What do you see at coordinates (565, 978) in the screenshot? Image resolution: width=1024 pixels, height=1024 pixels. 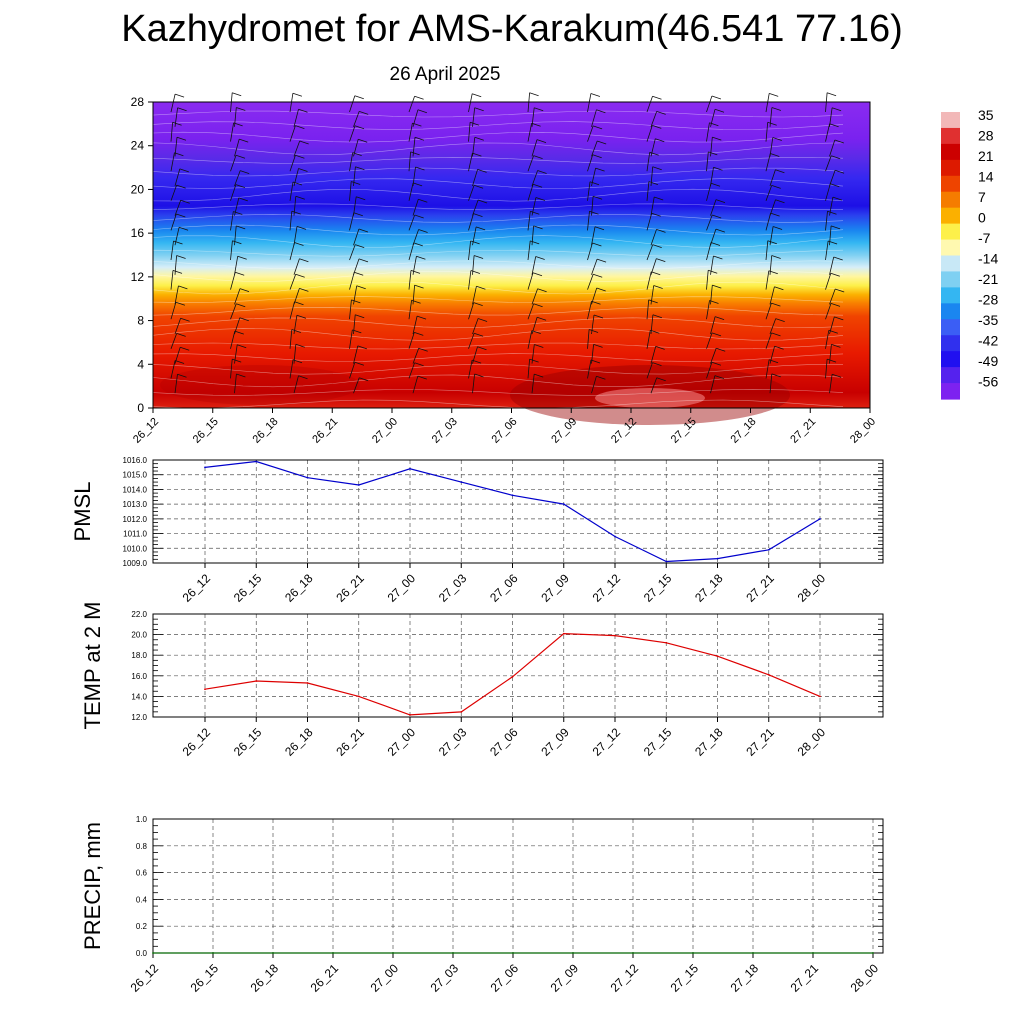 I see `x-tick-label: 27_09` at bounding box center [565, 978].